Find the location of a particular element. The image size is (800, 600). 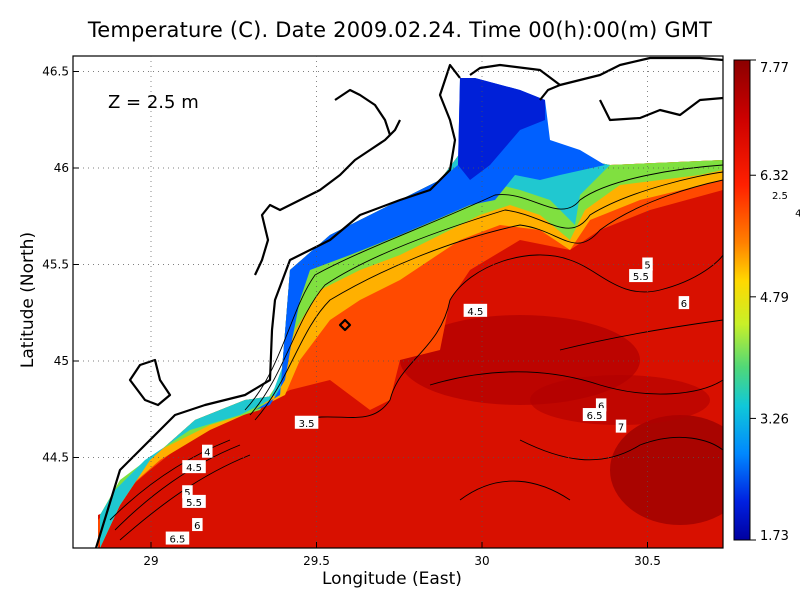

contour-label: 7 is located at coordinates (621, 428).